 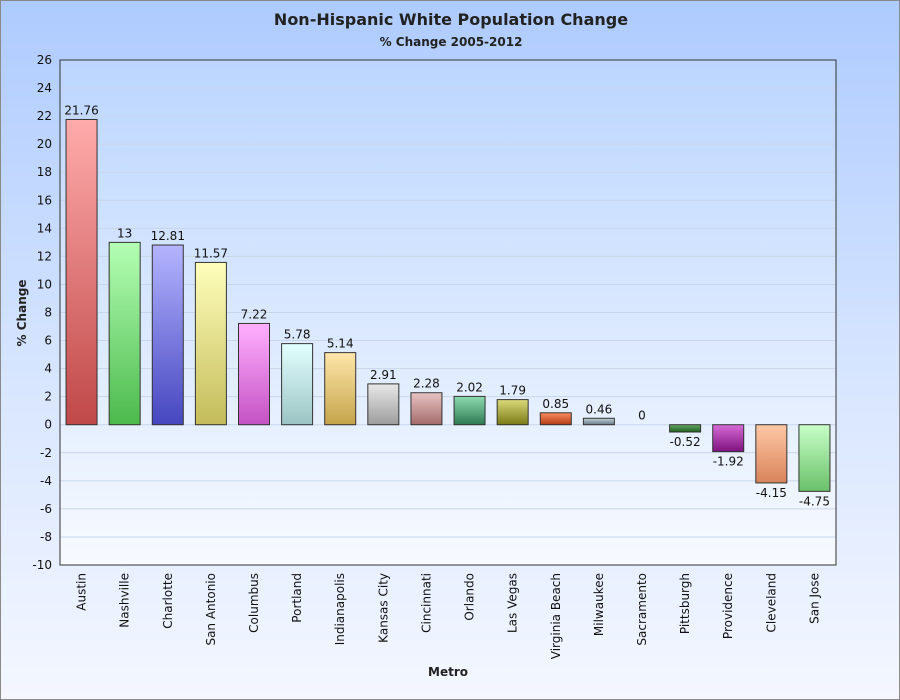 What do you see at coordinates (426, 409) in the screenshot?
I see `bar-cincinnati` at bounding box center [426, 409].